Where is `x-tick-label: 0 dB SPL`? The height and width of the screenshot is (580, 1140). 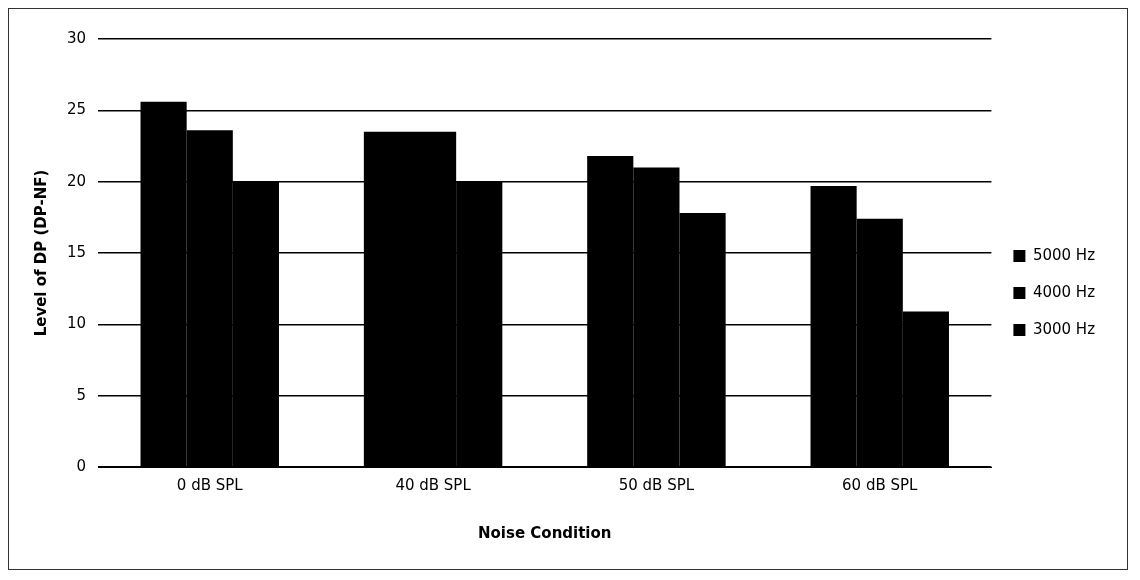
x-tick-label: 0 dB SPL is located at coordinates (210, 484).